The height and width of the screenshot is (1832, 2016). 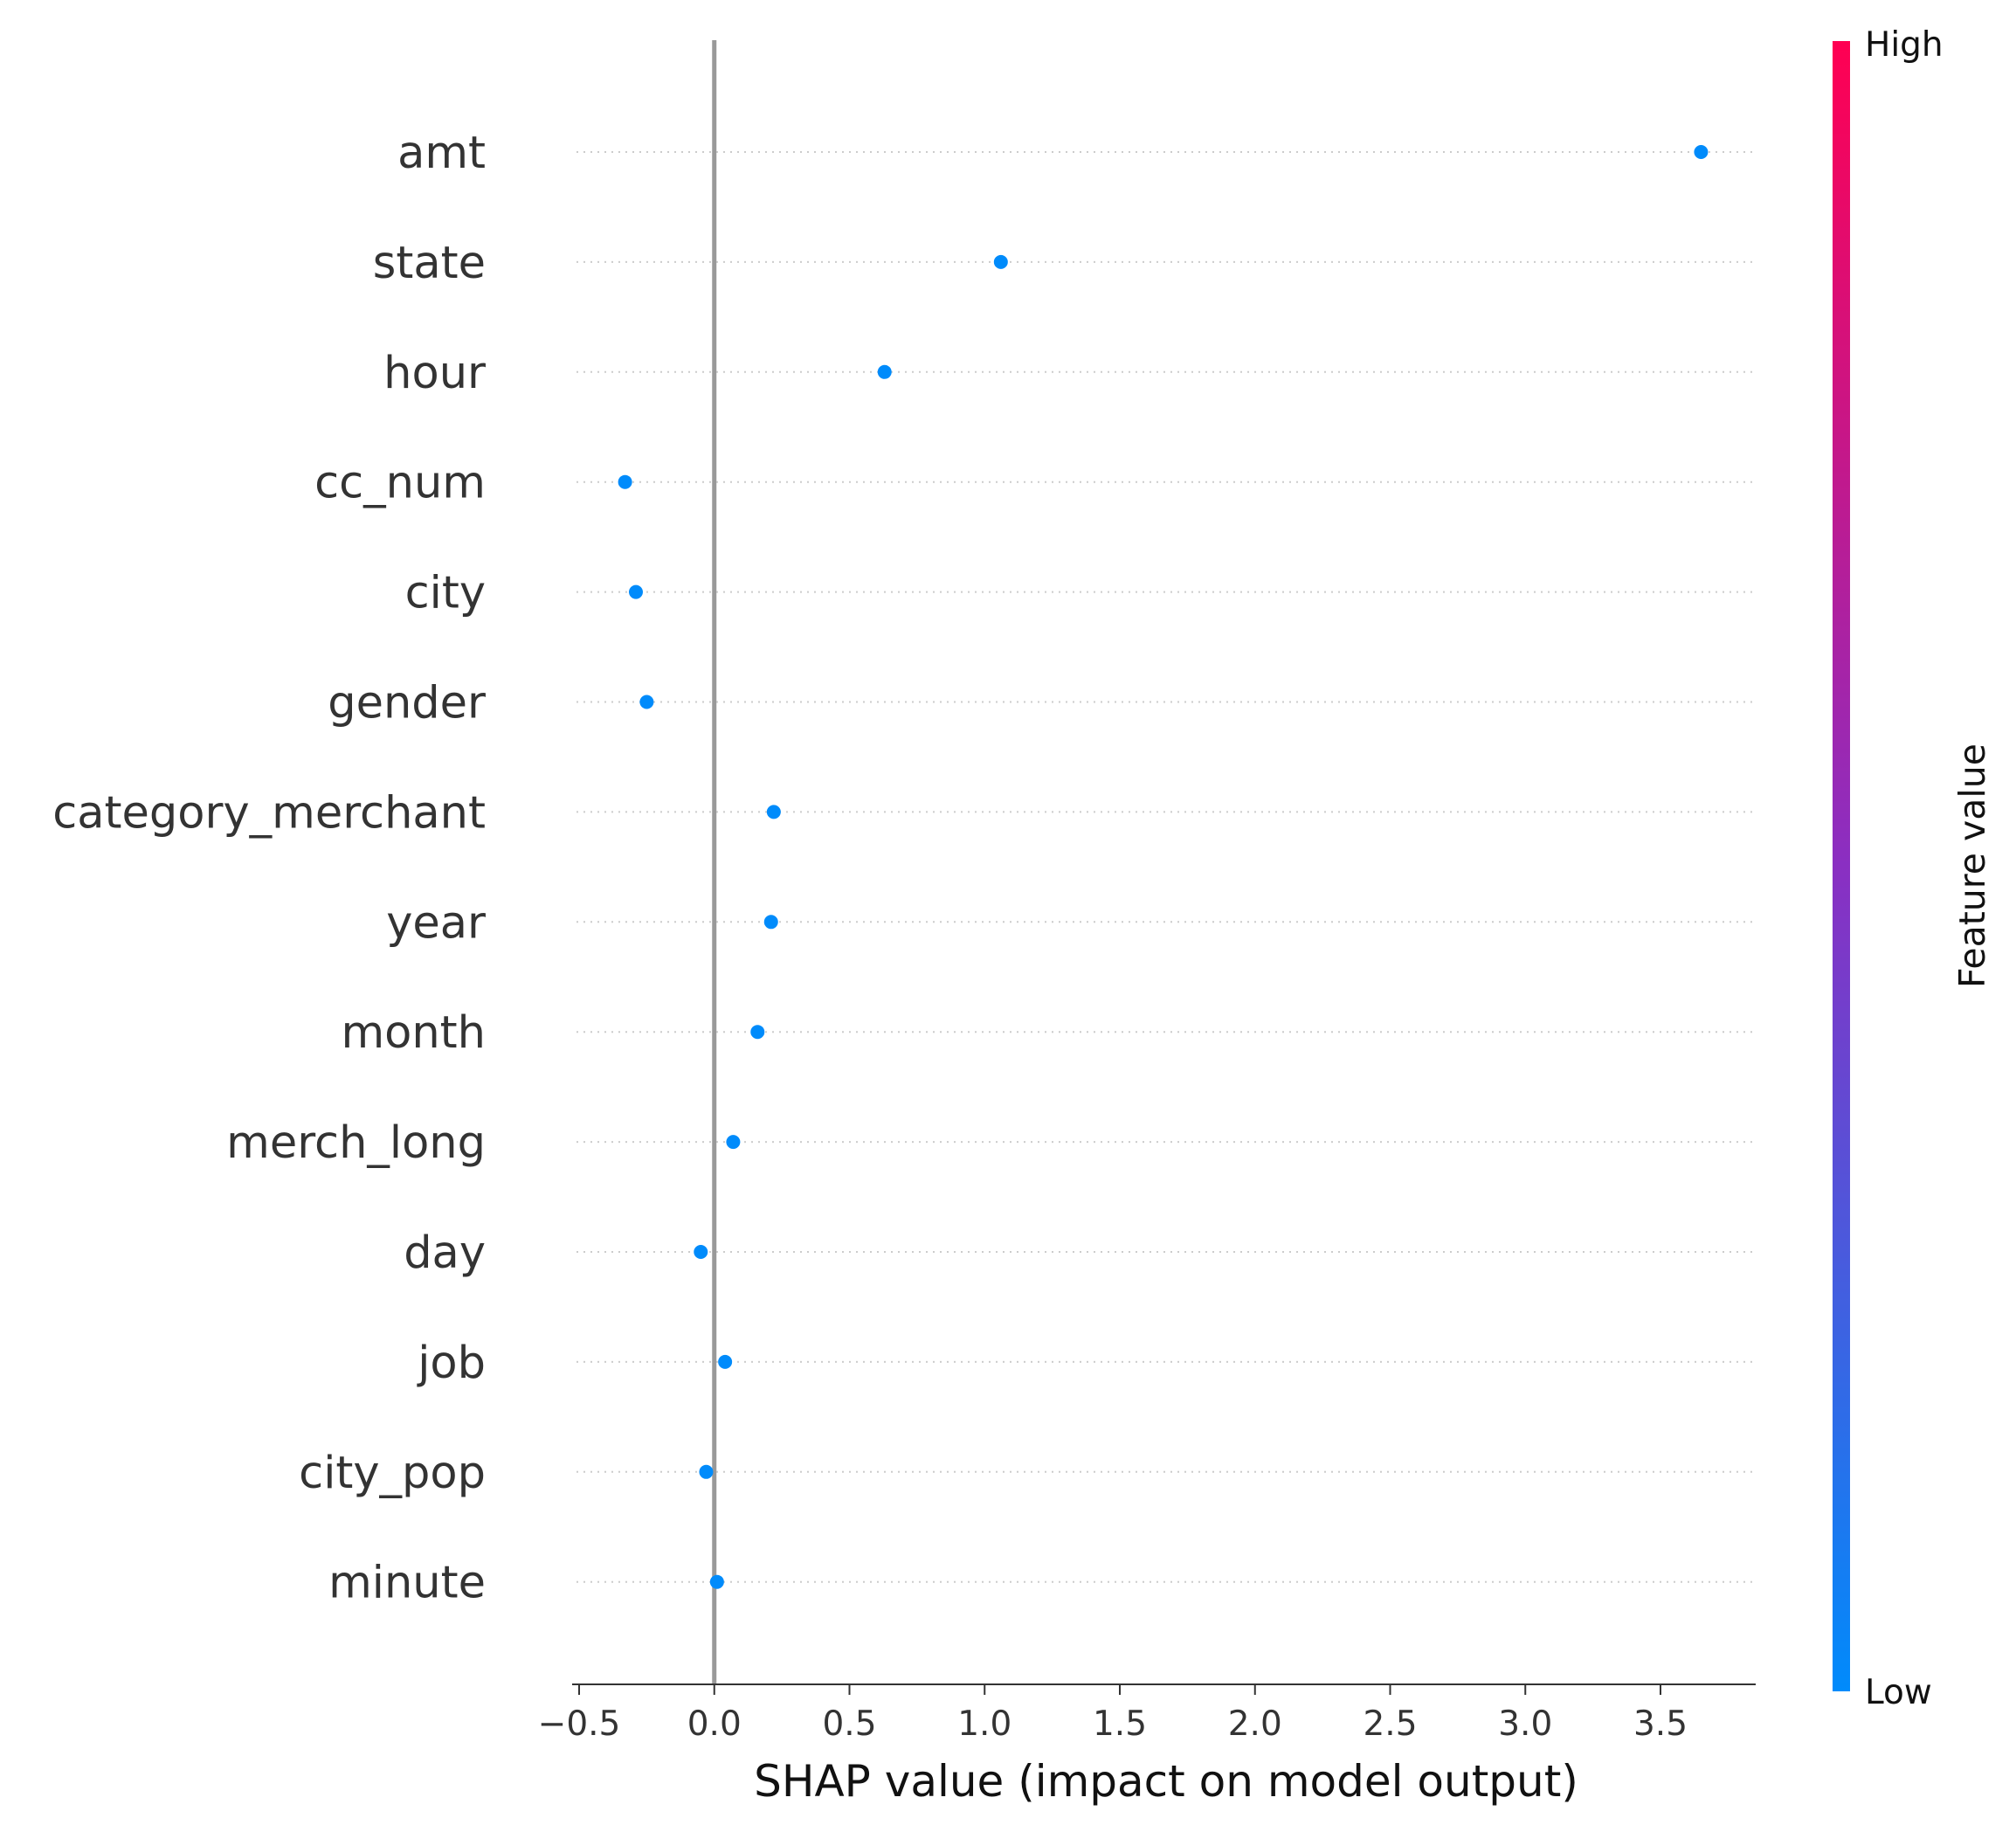 I want to click on feature-label: cc_num, so click(x=400, y=483).